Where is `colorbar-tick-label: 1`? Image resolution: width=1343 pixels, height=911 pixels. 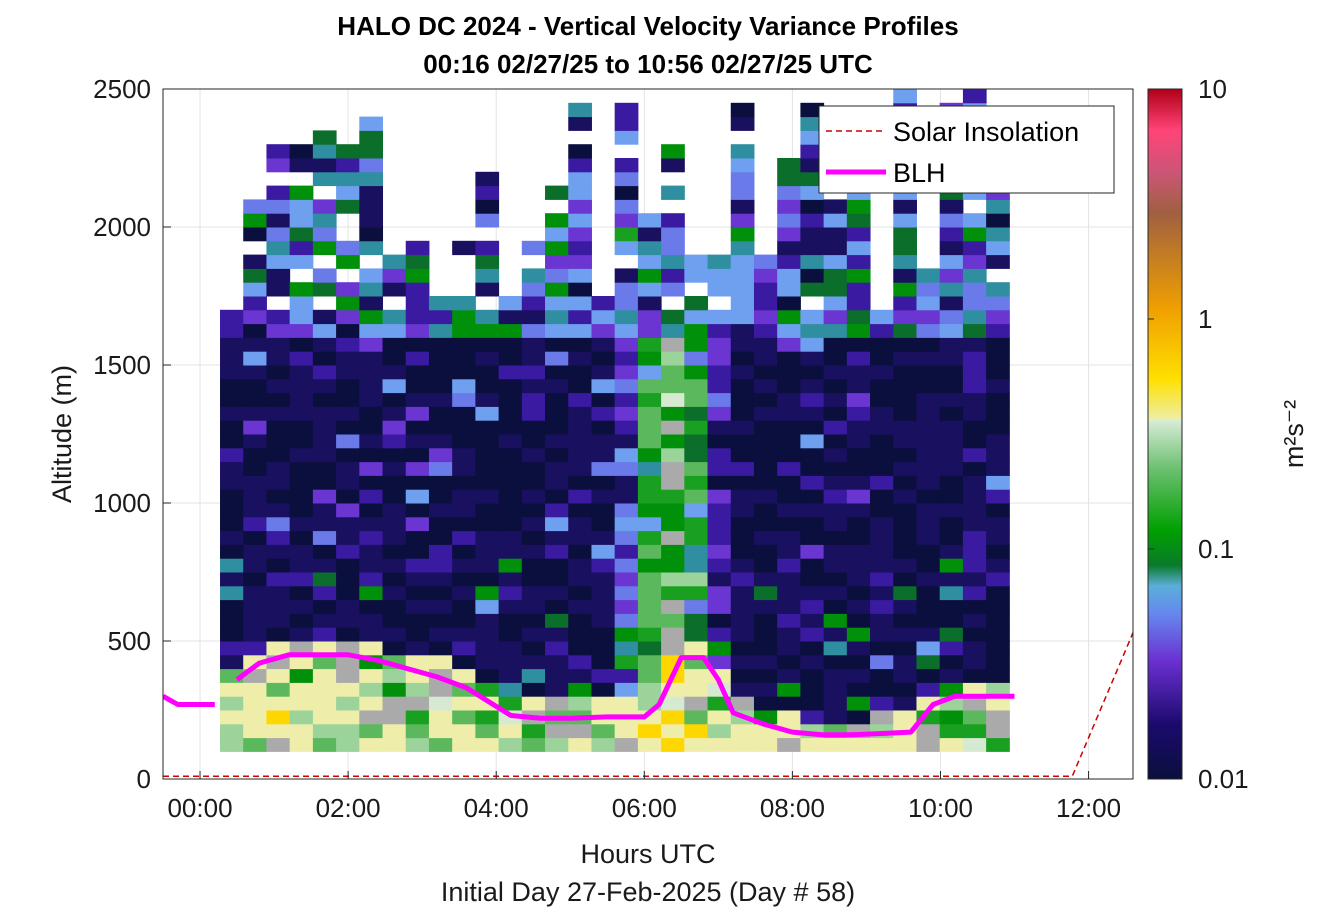 colorbar-tick-label: 1 is located at coordinates (1205, 319).